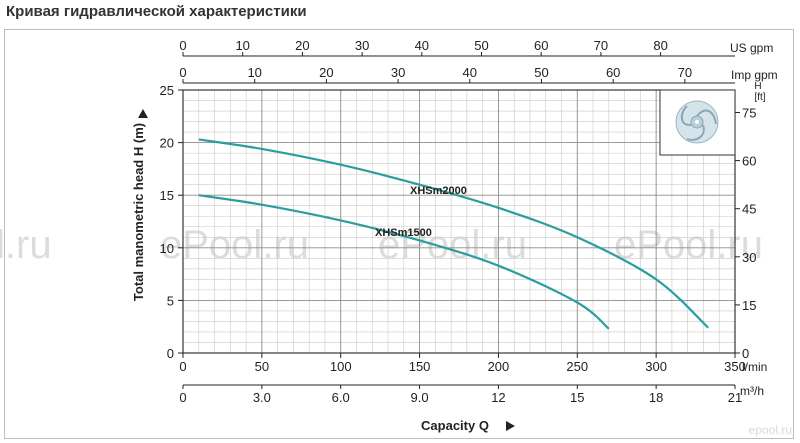 This screenshot has width=800, height=443. What do you see at coordinates (167, 143) in the screenshot?
I see `y-tick-label: 20` at bounding box center [167, 143].